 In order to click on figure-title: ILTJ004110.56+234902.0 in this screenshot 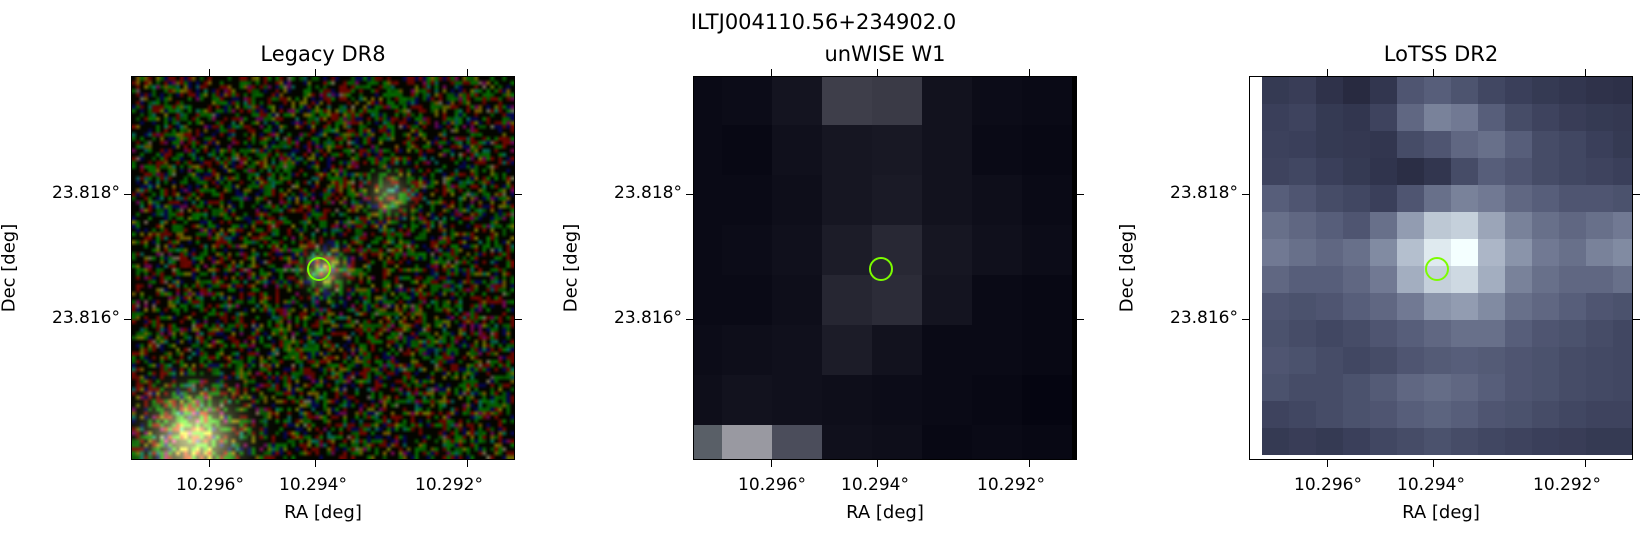, I will do `click(823, 22)`.